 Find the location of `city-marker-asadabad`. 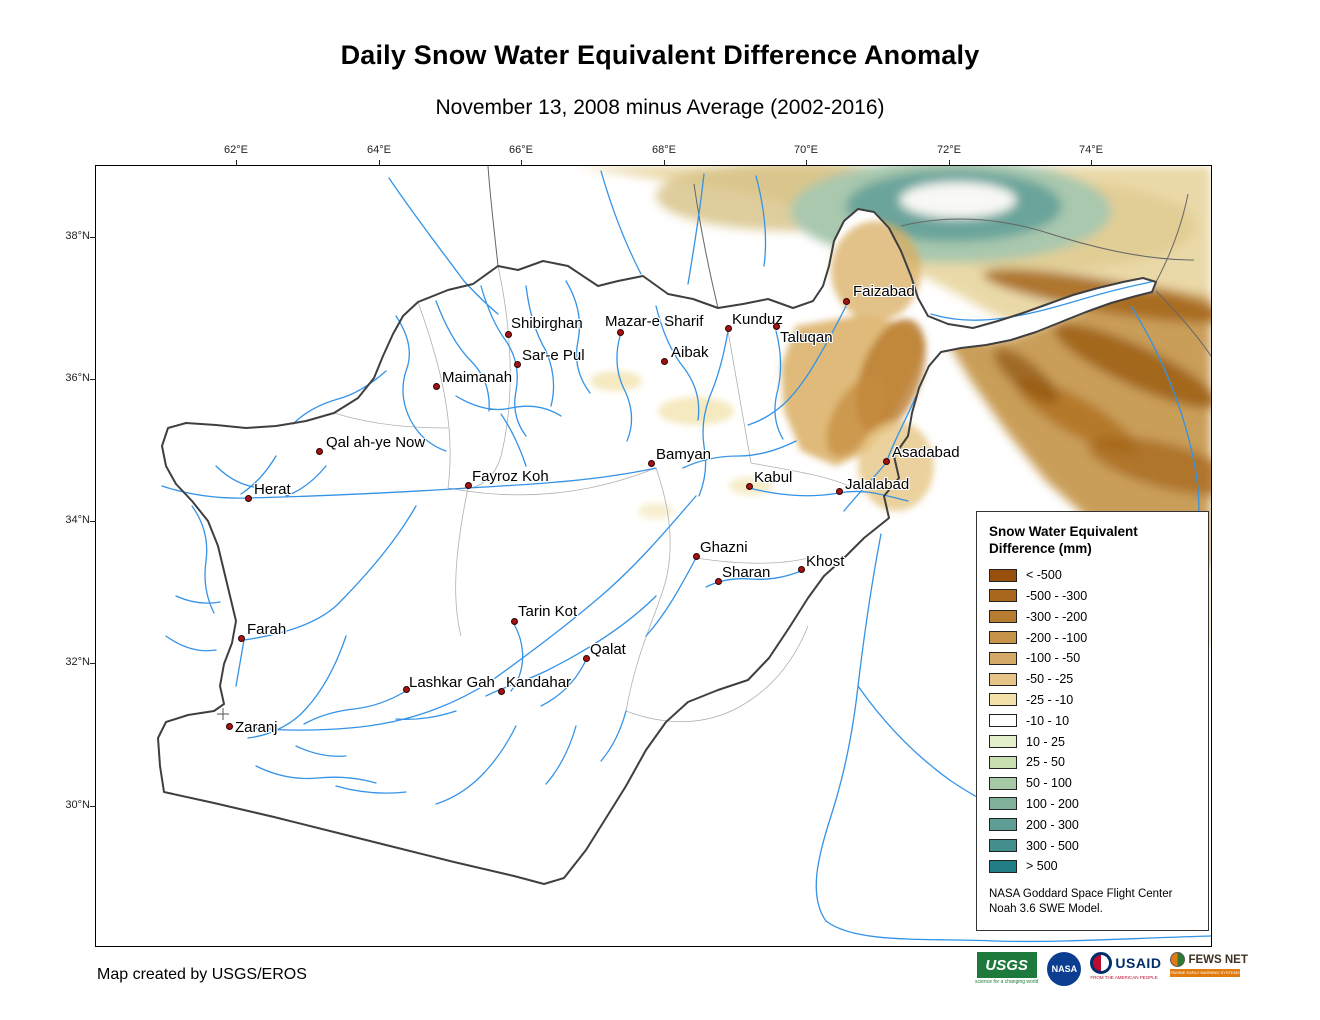

city-marker-asadabad is located at coordinates (886, 461).